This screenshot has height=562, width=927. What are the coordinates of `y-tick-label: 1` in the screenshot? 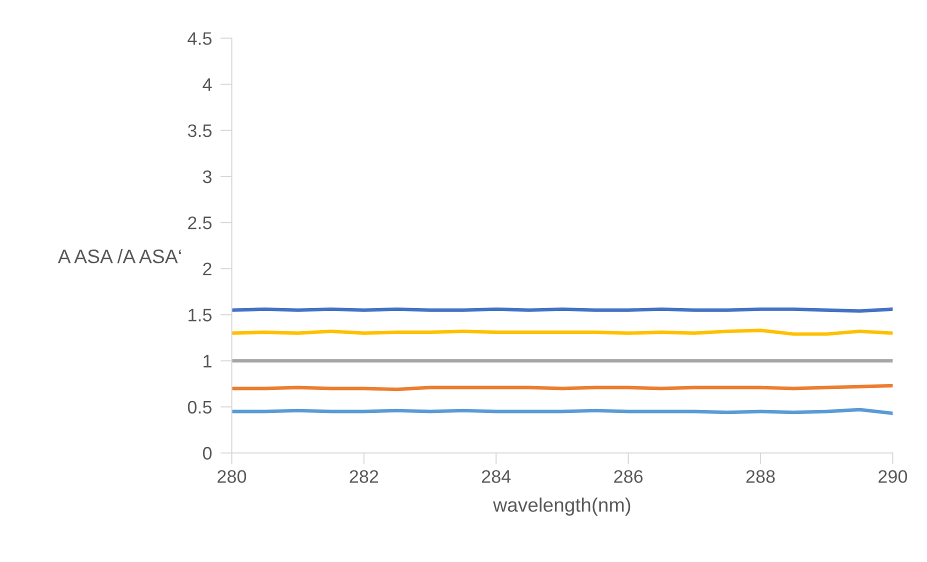 It's located at (208, 361).